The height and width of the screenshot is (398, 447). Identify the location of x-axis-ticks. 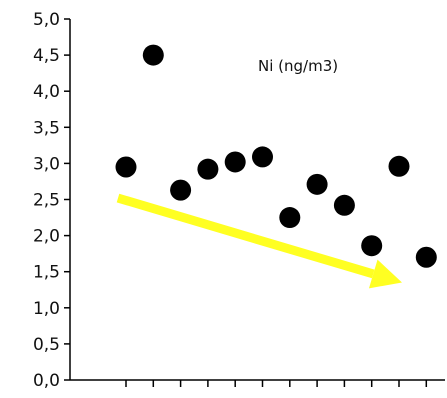
(276, 383).